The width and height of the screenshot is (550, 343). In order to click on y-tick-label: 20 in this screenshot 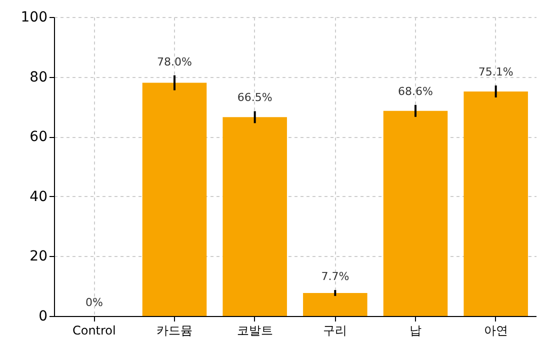, I will do `click(39, 256)`.